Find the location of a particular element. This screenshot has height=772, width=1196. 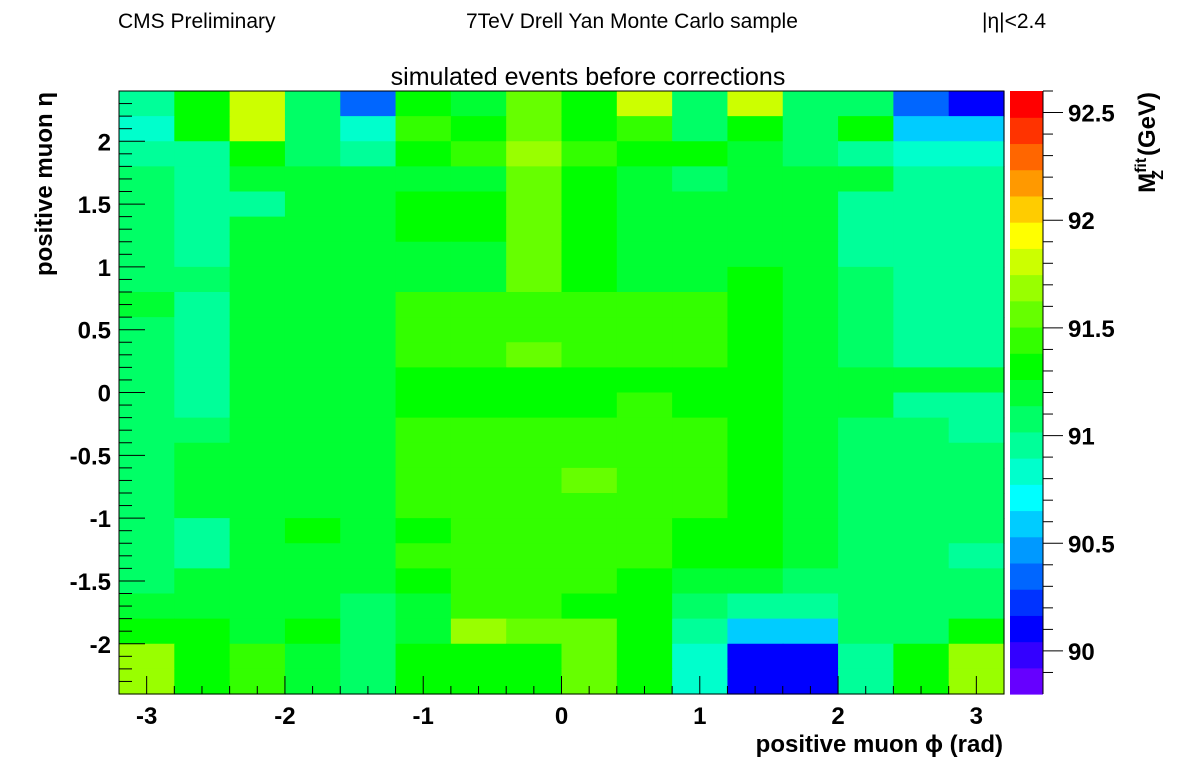

x-tick-label: 1 is located at coordinates (699, 716).